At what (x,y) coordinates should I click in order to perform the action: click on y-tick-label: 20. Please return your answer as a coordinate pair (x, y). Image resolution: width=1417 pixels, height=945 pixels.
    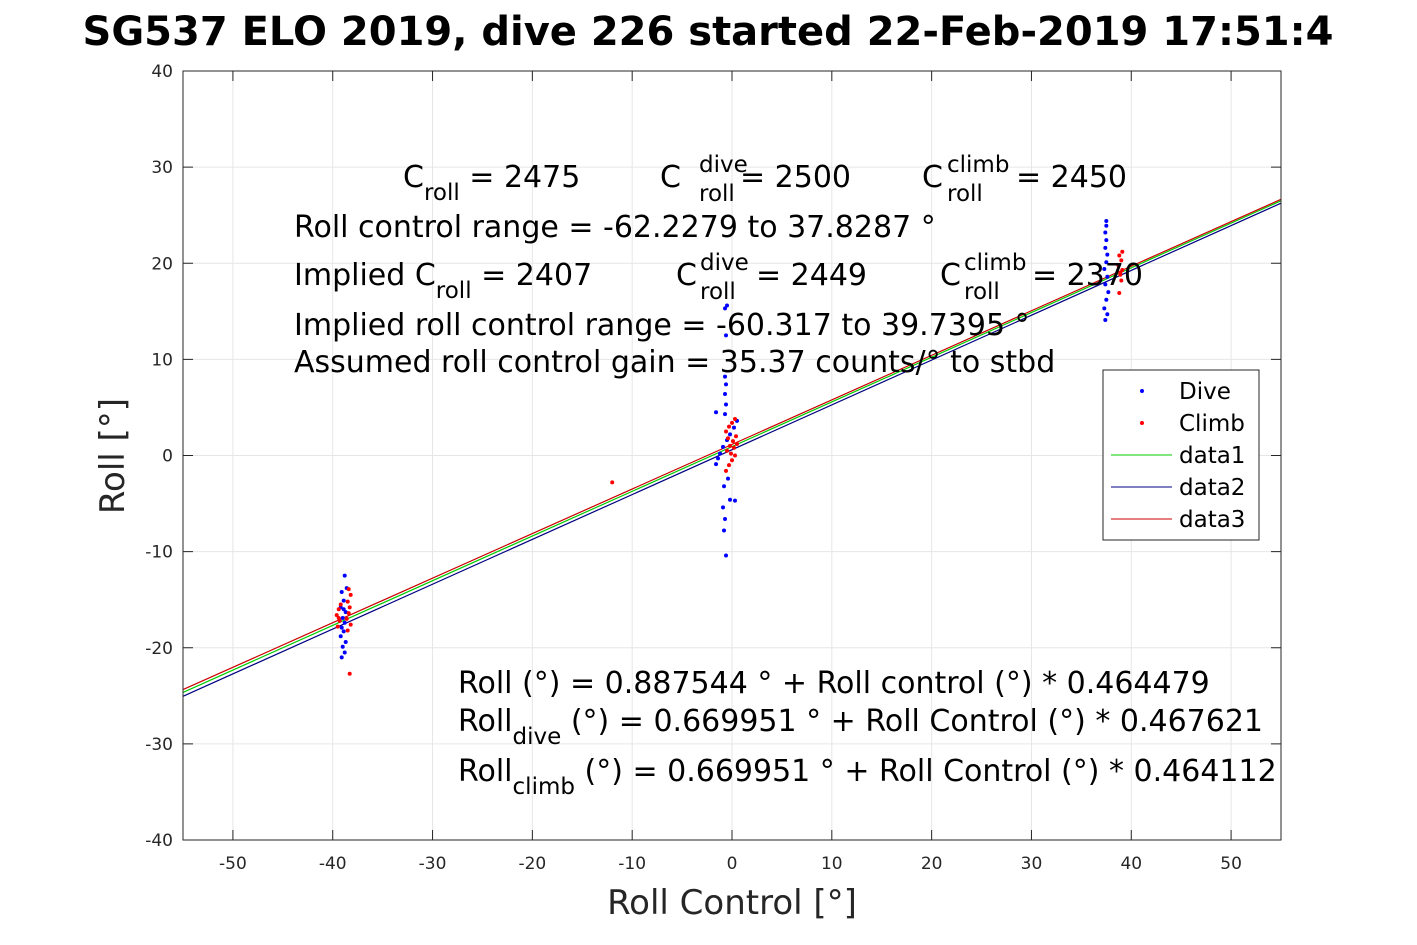
    Looking at the image, I should click on (162, 264).